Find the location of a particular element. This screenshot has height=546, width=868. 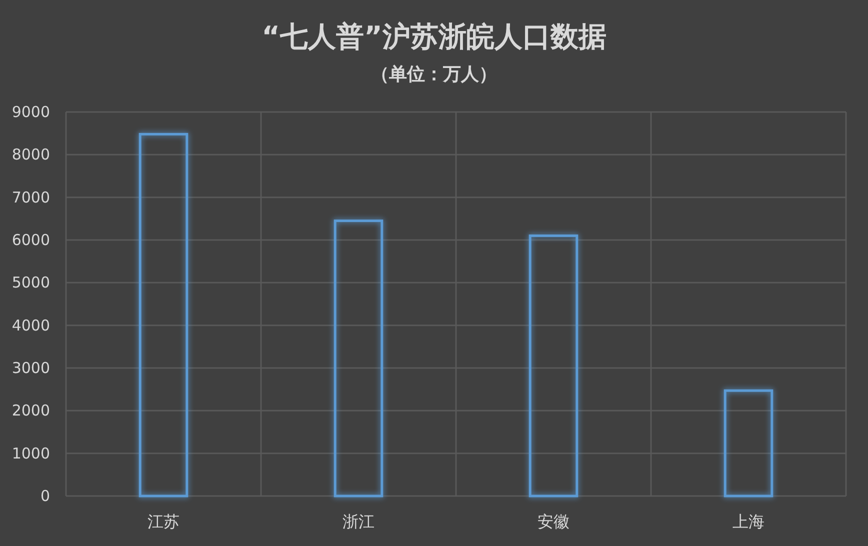

x-tick-label: 江苏 is located at coordinates (164, 521).